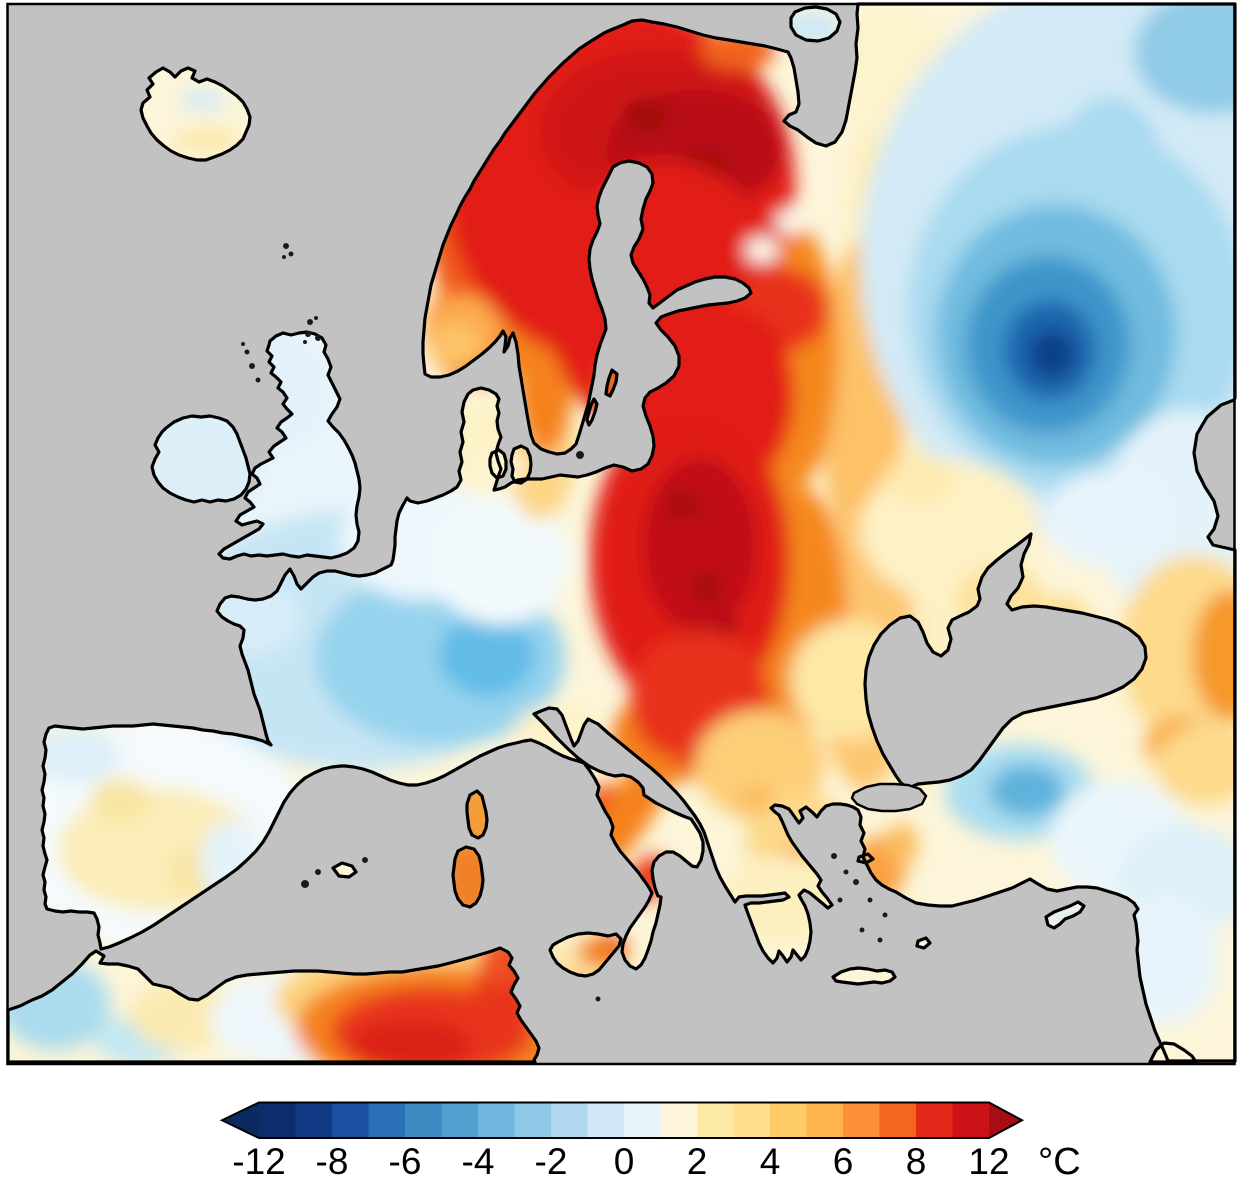 This screenshot has width=1242, height=1191. What do you see at coordinates (916, 1161) in the screenshot?
I see `svg-text: 8` at bounding box center [916, 1161].